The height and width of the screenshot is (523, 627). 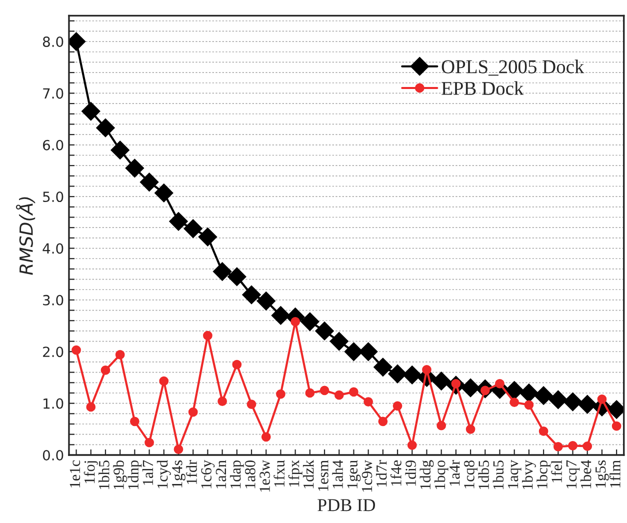 What do you see at coordinates (53, 145) in the screenshot?
I see `y-tick-label: 6.0` at bounding box center [53, 145].